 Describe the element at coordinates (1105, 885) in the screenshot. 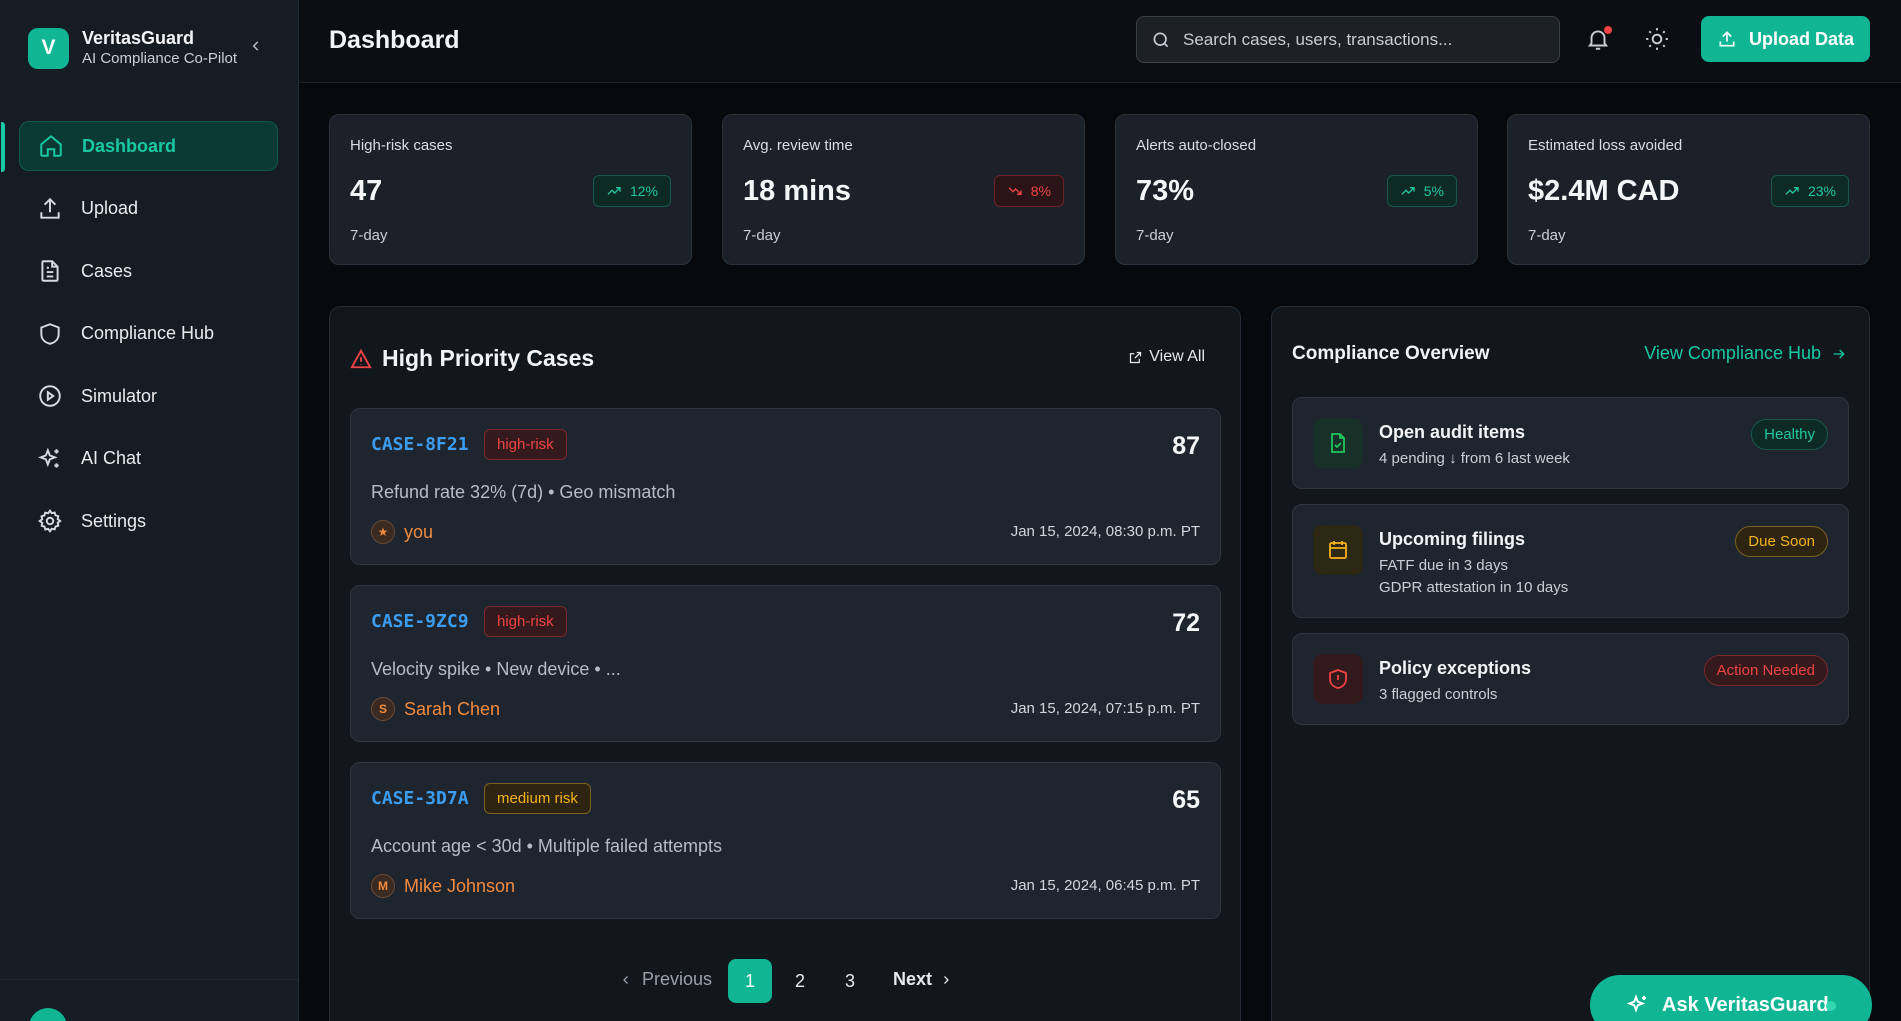

I see `case-timestamp: Jan 15, 2024, 06:45 p.m. PT` at that location.